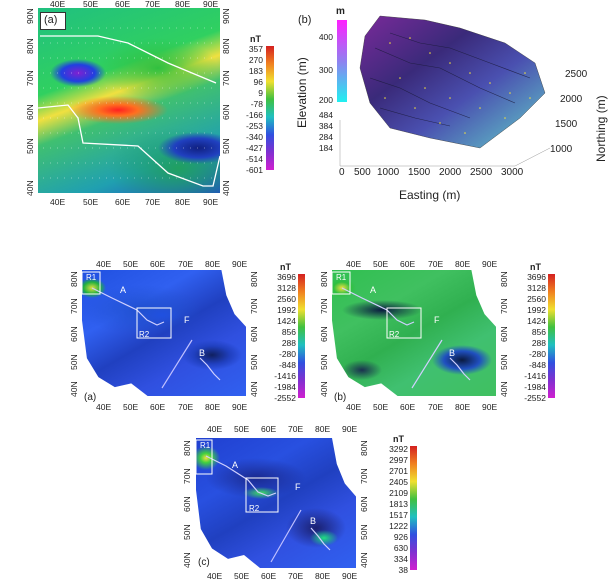 This screenshot has width=609, height=585. I want to click on colorbar-label: -280, so click(287, 354).